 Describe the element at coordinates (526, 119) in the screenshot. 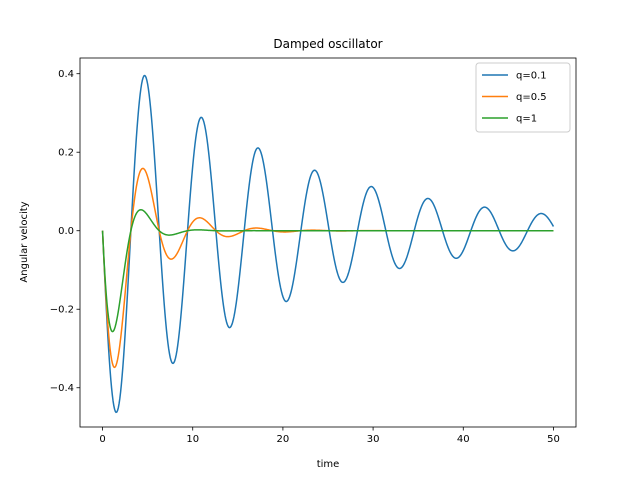

I see `legend-label-3: q=1` at that location.